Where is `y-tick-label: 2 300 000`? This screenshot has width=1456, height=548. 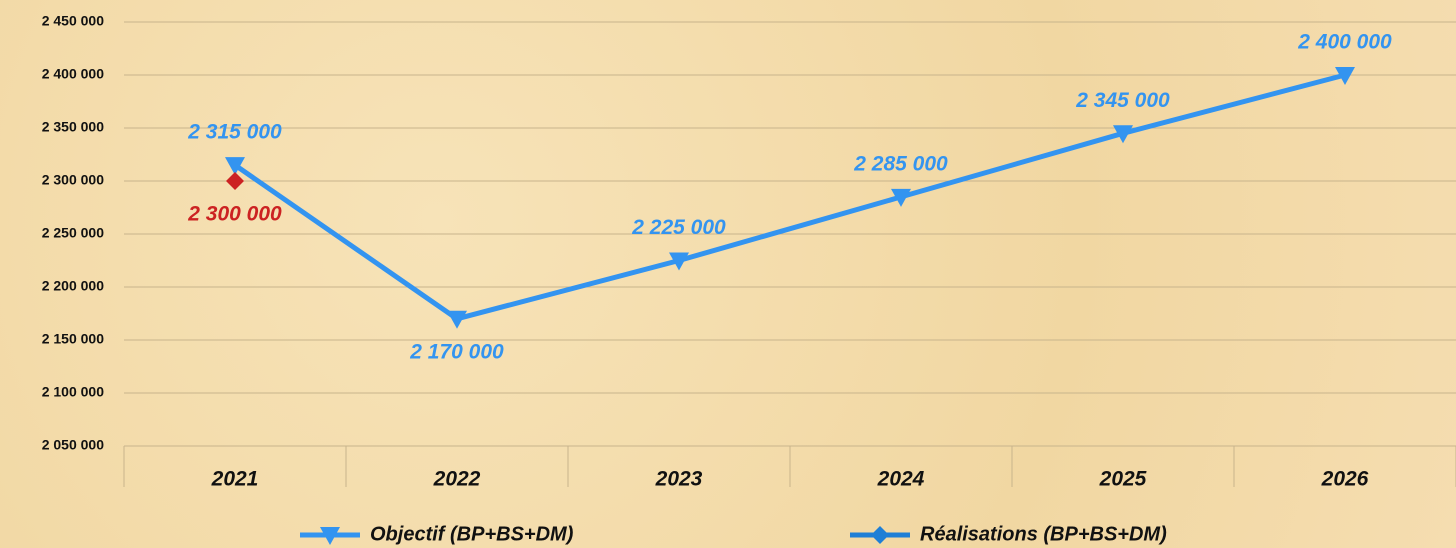 y-tick-label: 2 300 000 is located at coordinates (73, 180).